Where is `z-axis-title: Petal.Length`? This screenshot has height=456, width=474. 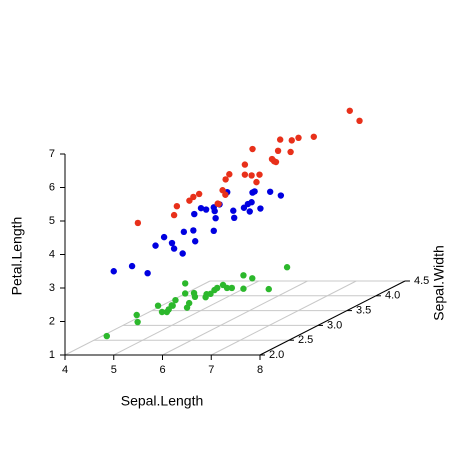
z-axis-title: Petal.Length is located at coordinates (17, 256).